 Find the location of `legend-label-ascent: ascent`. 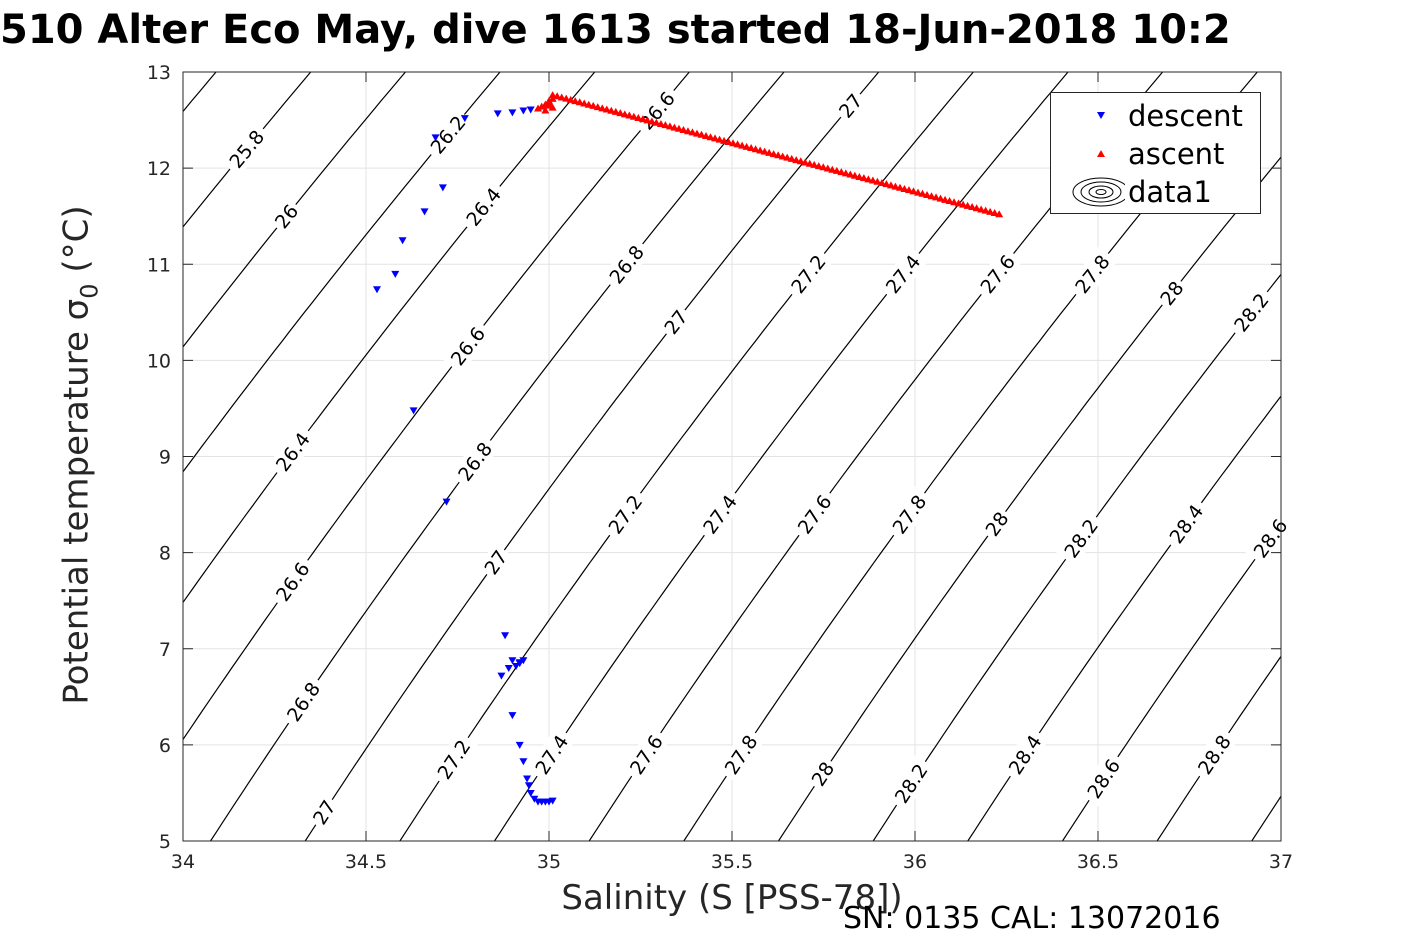

legend-label-ascent: ascent is located at coordinates (1176, 154).